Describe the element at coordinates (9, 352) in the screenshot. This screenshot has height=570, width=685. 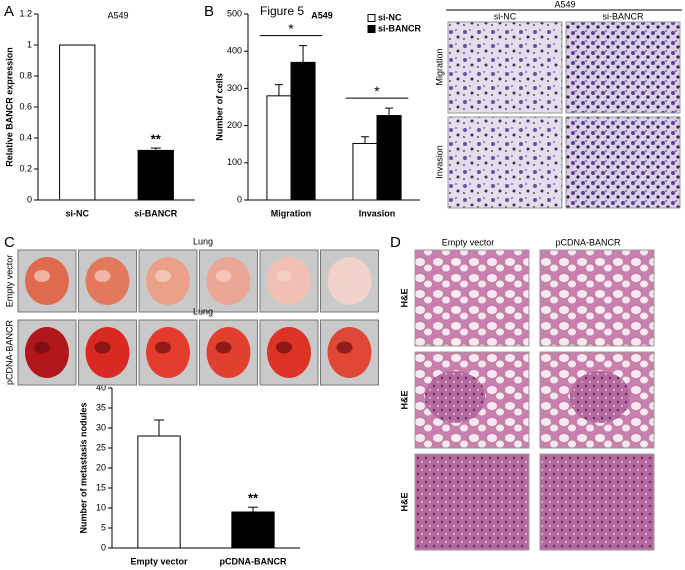
I see `row-label: pCDNA-BANCR` at that location.